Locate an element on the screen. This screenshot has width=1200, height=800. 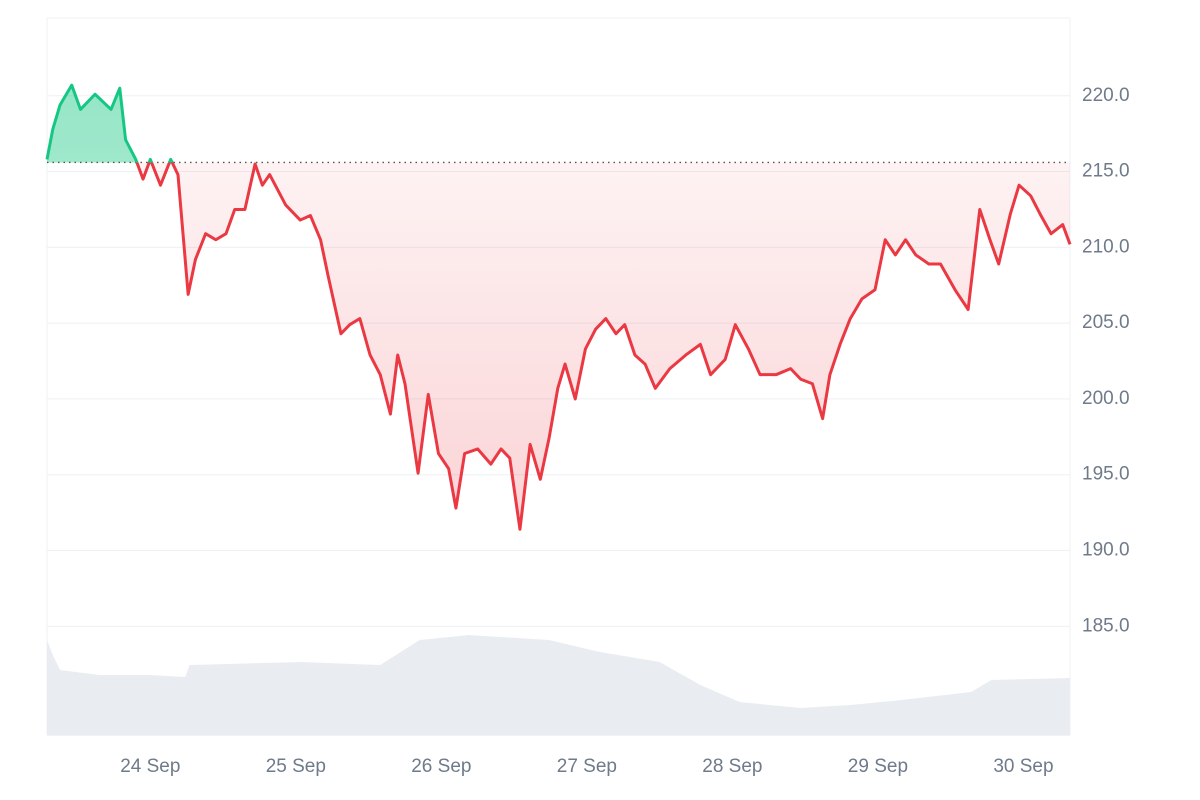
x-tick-label: 26 Sep is located at coordinates (441, 766).